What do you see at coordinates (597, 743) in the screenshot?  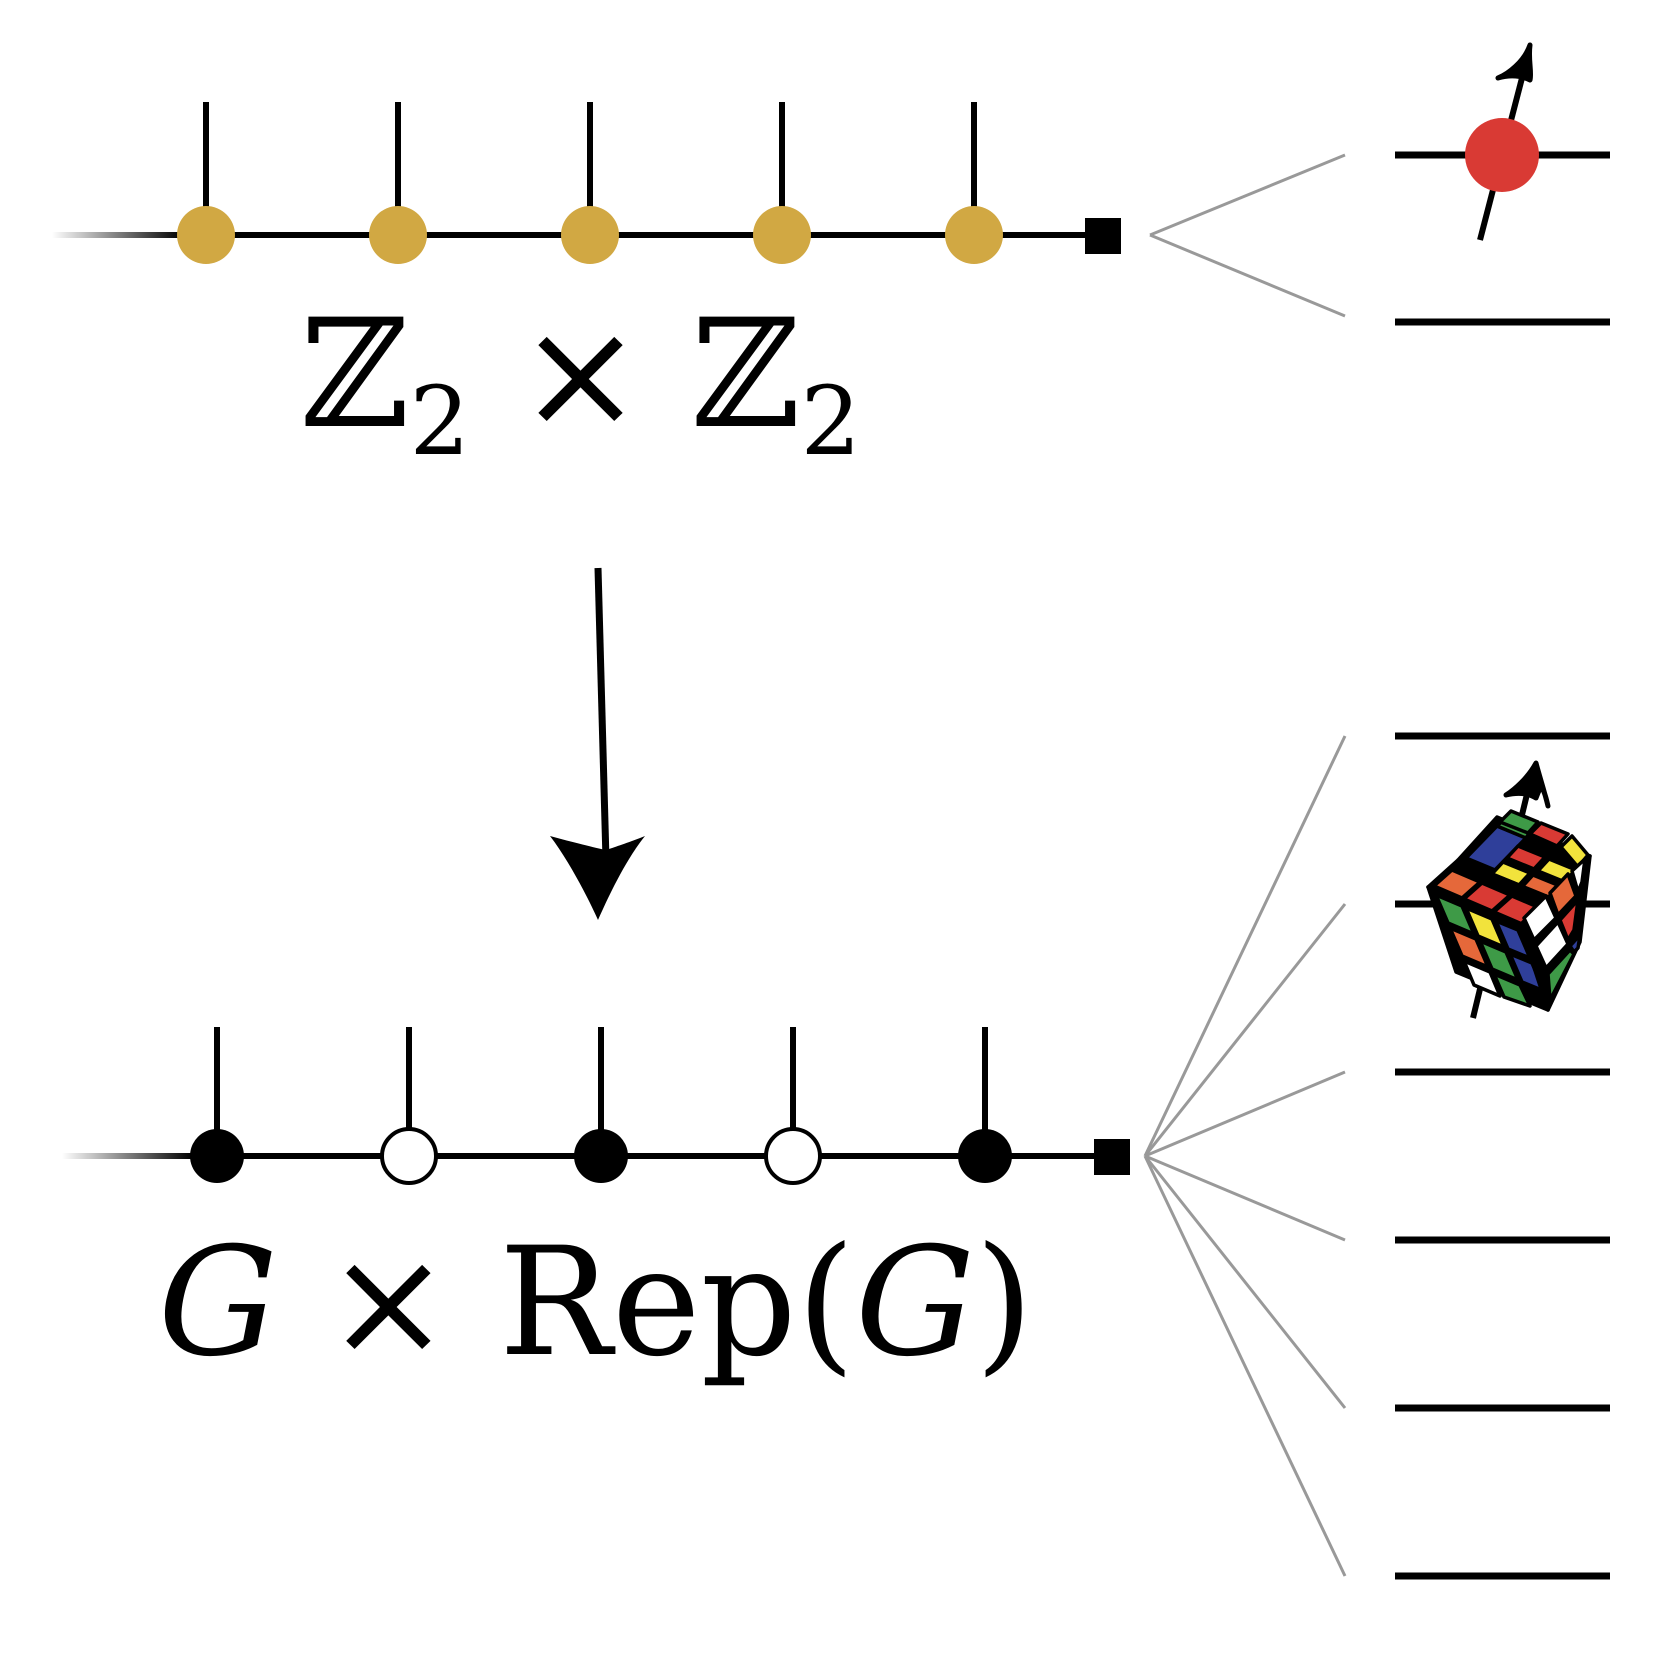 I see `down-arrow-icon` at bounding box center [597, 743].